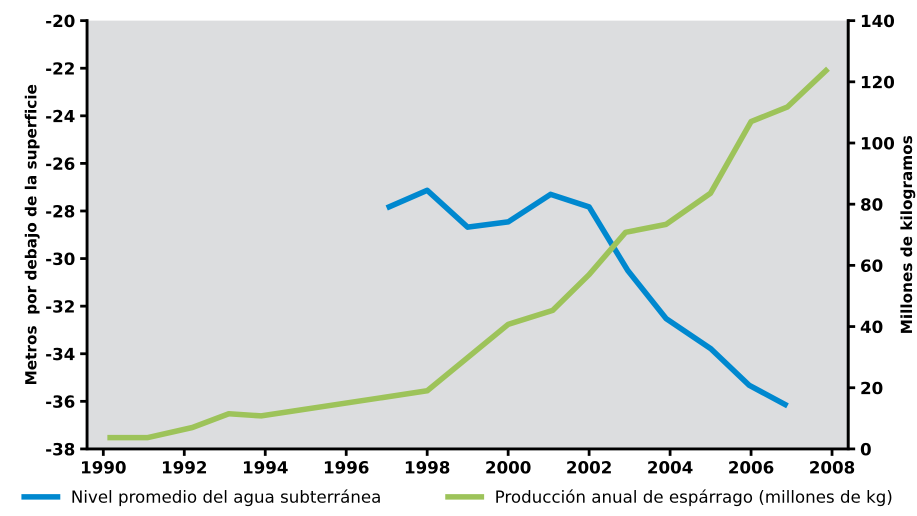  Describe the element at coordinates (878, 21) in the screenshot. I see `y2-tick-label: 140` at that location.